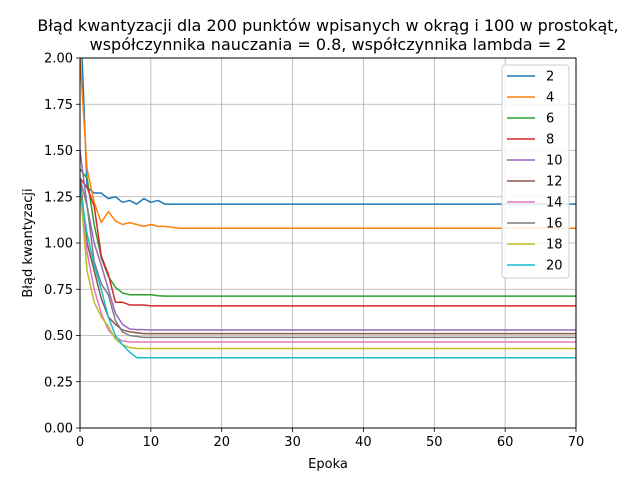 Image resolution: width=640 pixels, height=480 pixels. I want to click on legend: 2 4 6 8 10 12 14 16 18 20, so click(535, 171).